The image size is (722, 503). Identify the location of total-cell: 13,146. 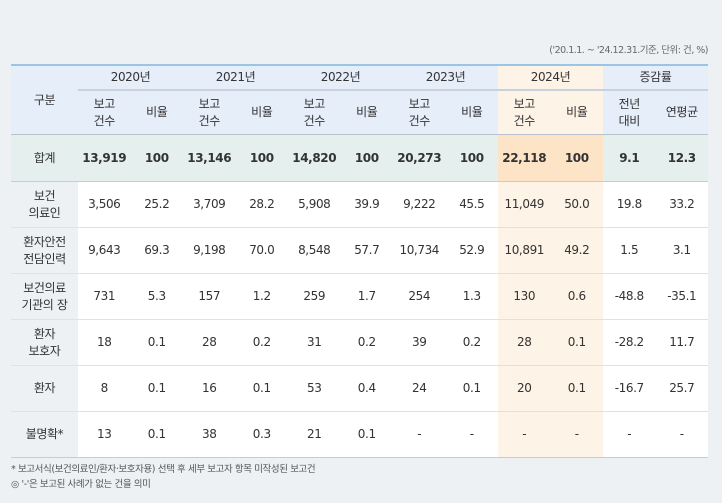
(209, 158).